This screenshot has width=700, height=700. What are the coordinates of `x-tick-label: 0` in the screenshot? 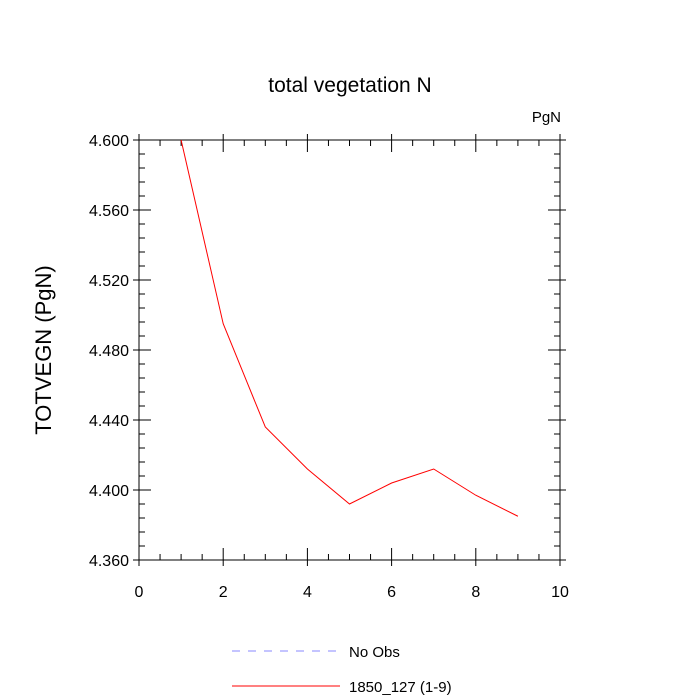 It's located at (139, 592).